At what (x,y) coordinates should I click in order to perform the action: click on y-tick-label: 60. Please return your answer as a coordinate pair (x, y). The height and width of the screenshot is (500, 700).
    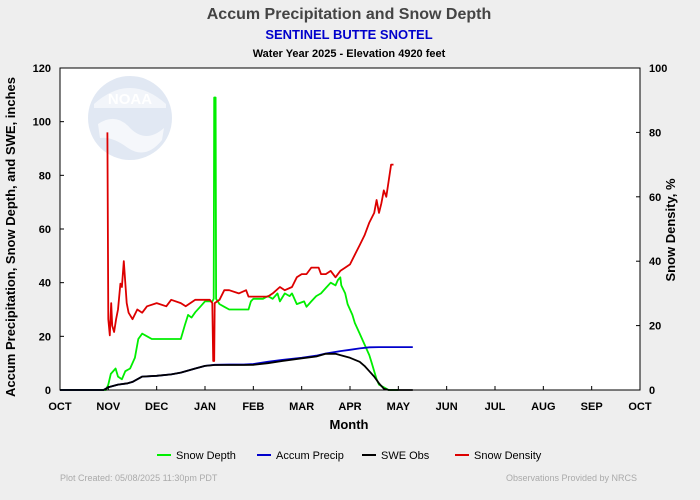
    Looking at the image, I should click on (45, 230).